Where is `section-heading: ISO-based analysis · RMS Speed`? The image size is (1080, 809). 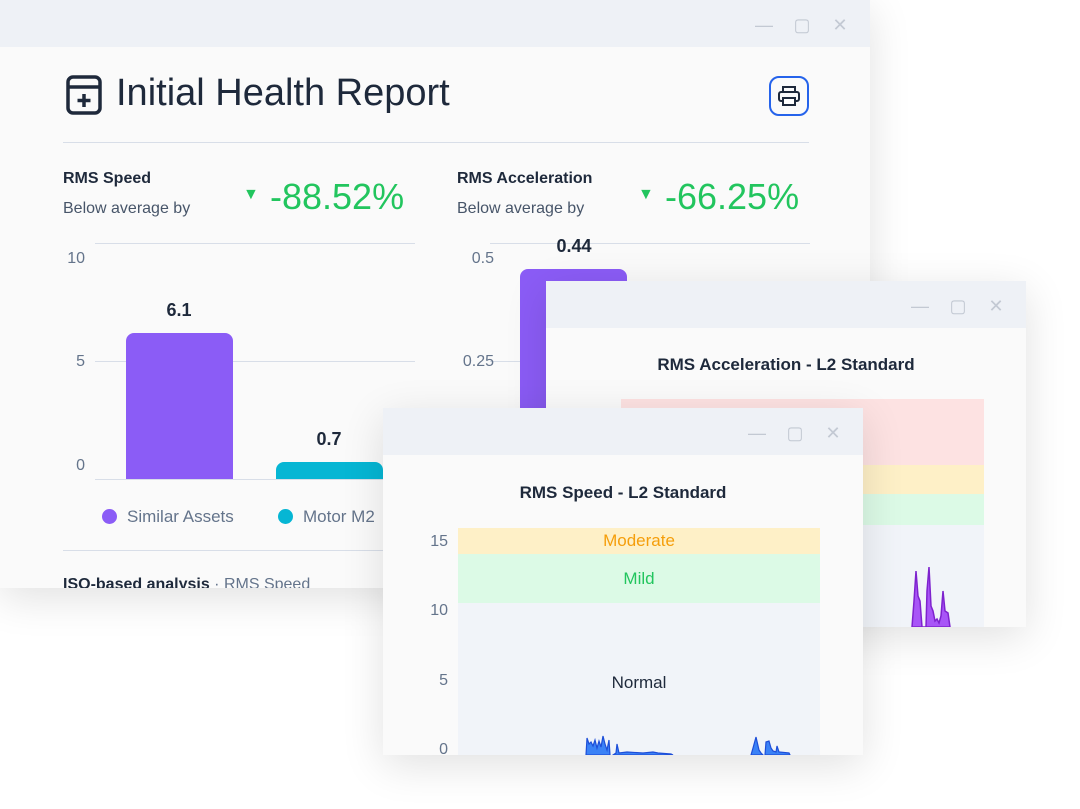
section-heading: ISO-based analysis · RMS Speed is located at coordinates (186, 582).